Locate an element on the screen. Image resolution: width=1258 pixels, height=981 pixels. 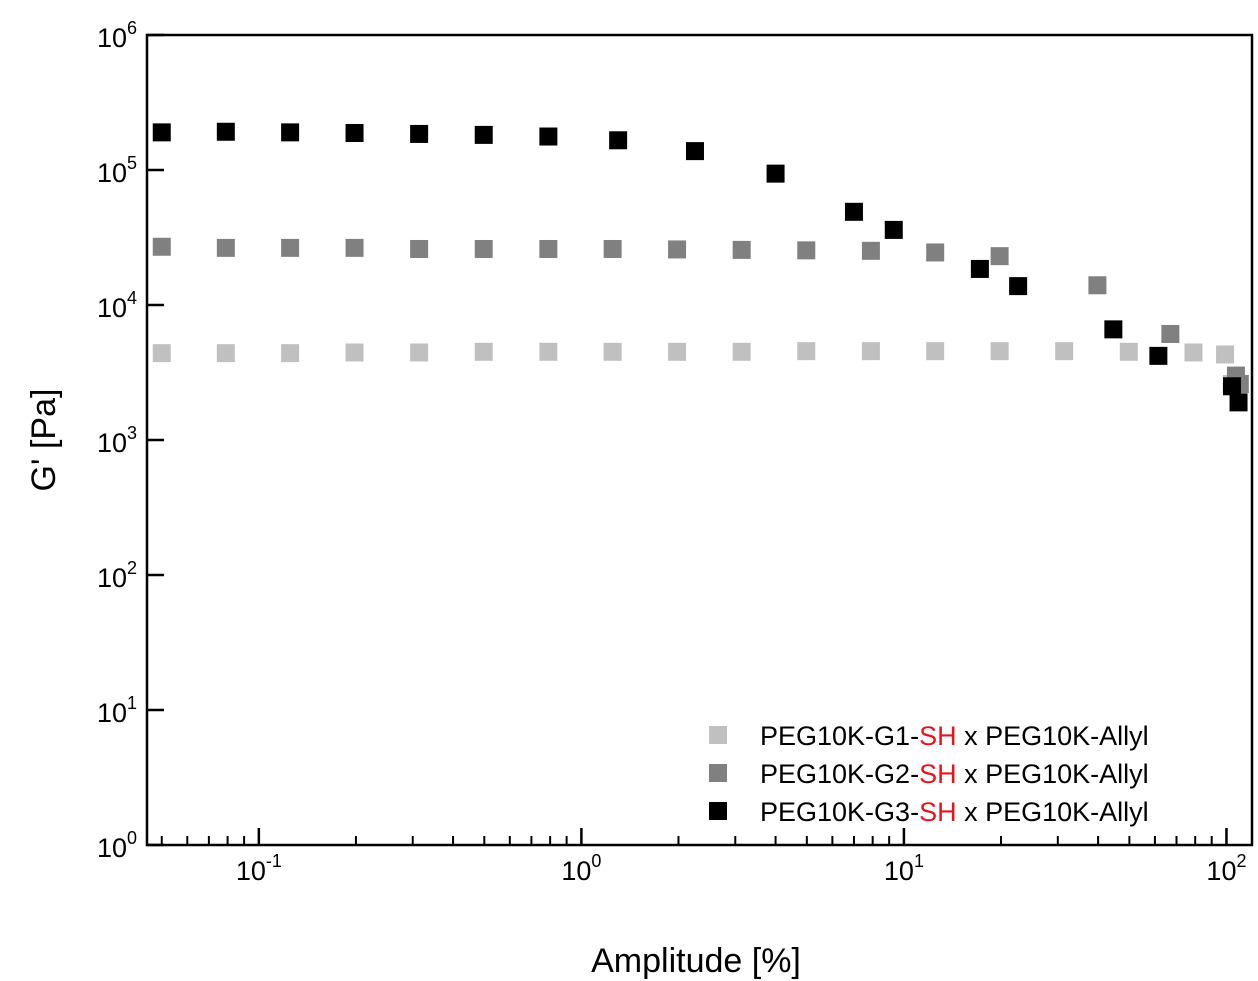
y-tick-label: 10⁰ is located at coordinates (117, 845).